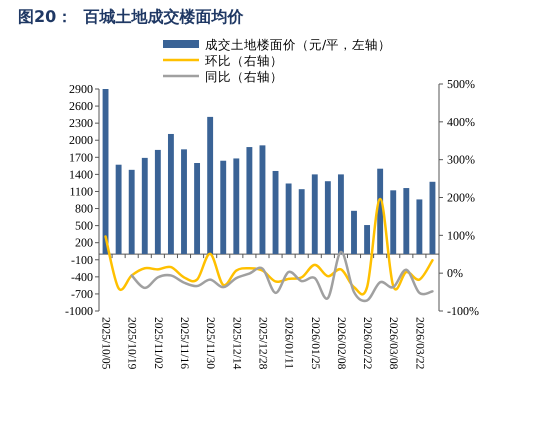  What do you see at coordinates (81, 157) in the screenshot?
I see `y-tick-label: 1700` at bounding box center [81, 157].